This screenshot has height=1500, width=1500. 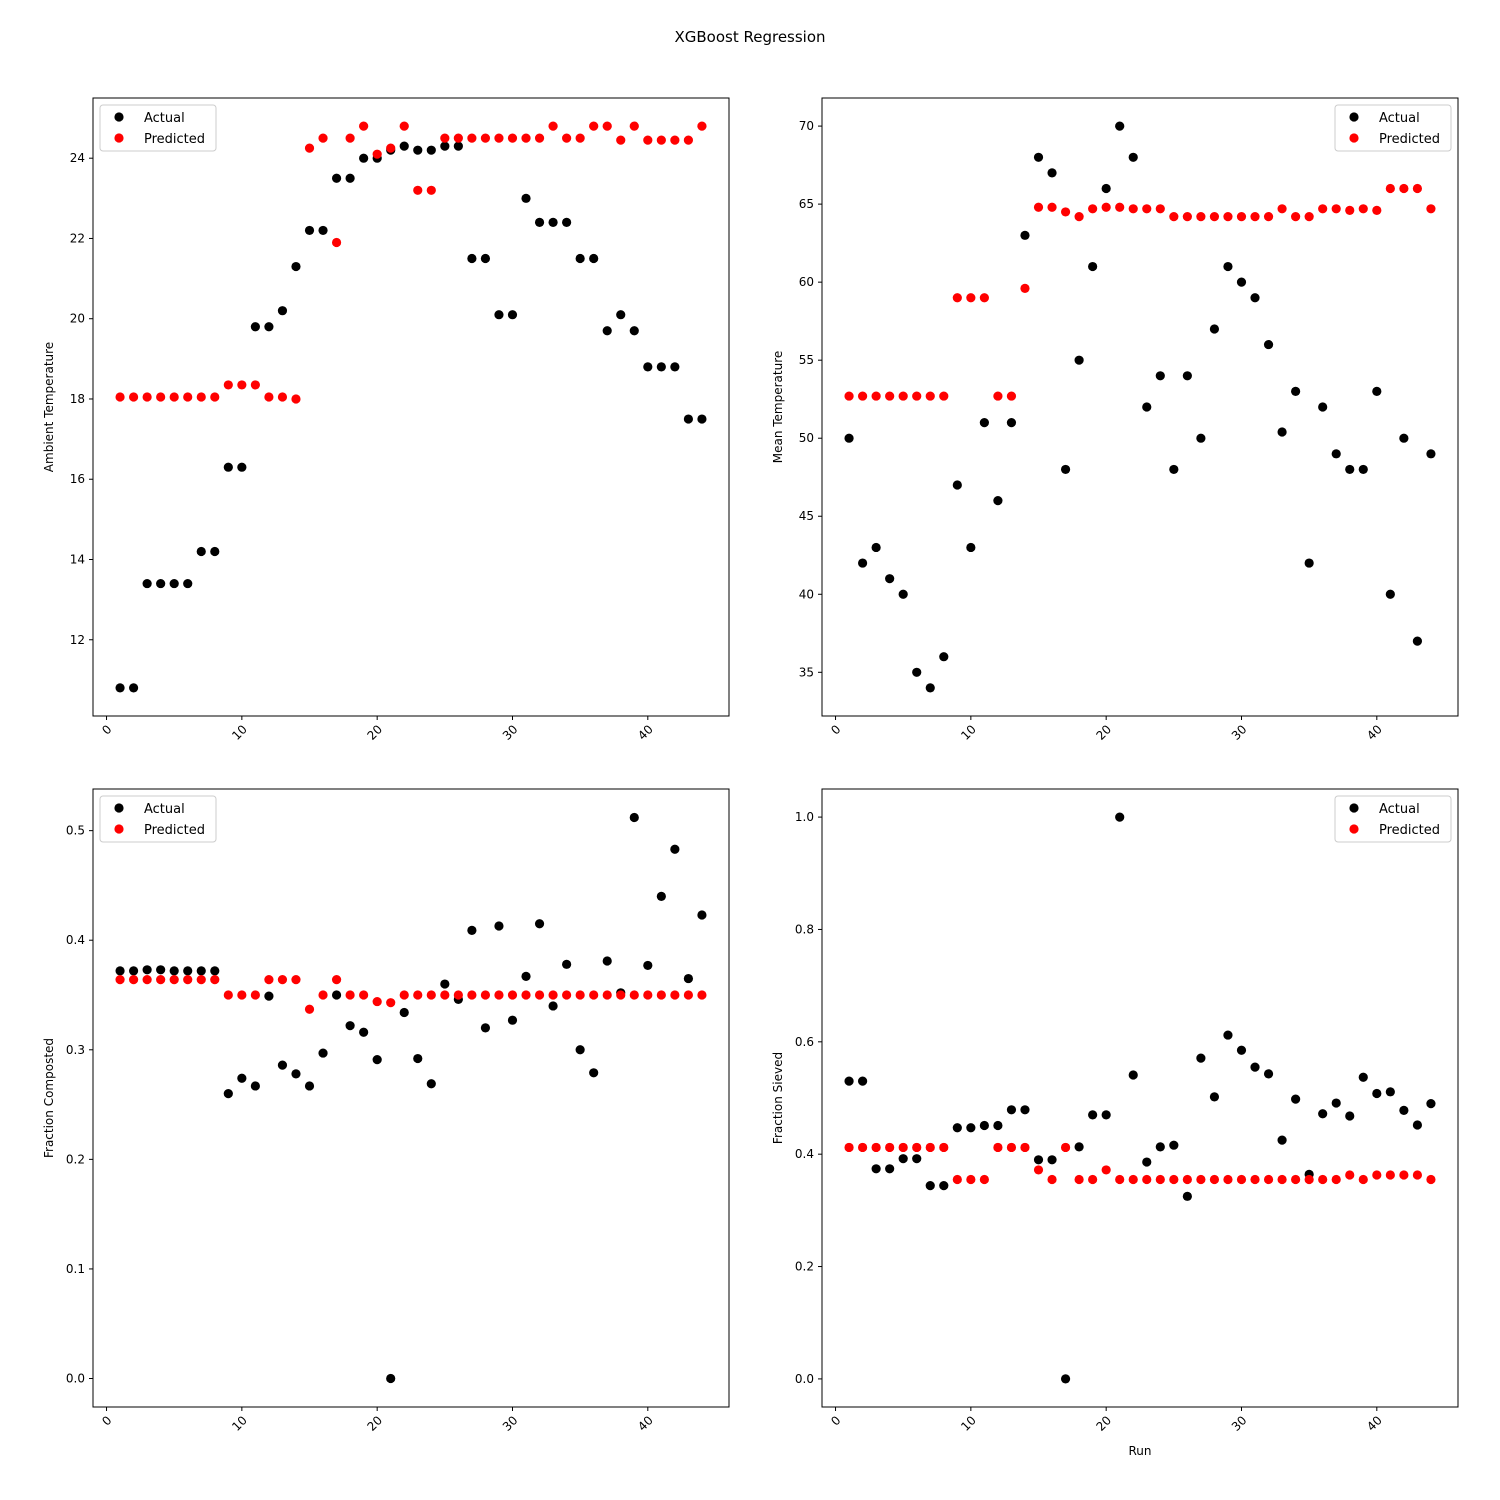 What do you see at coordinates (239, 1423) in the screenshot?
I see `x-tick-label: 10` at bounding box center [239, 1423].